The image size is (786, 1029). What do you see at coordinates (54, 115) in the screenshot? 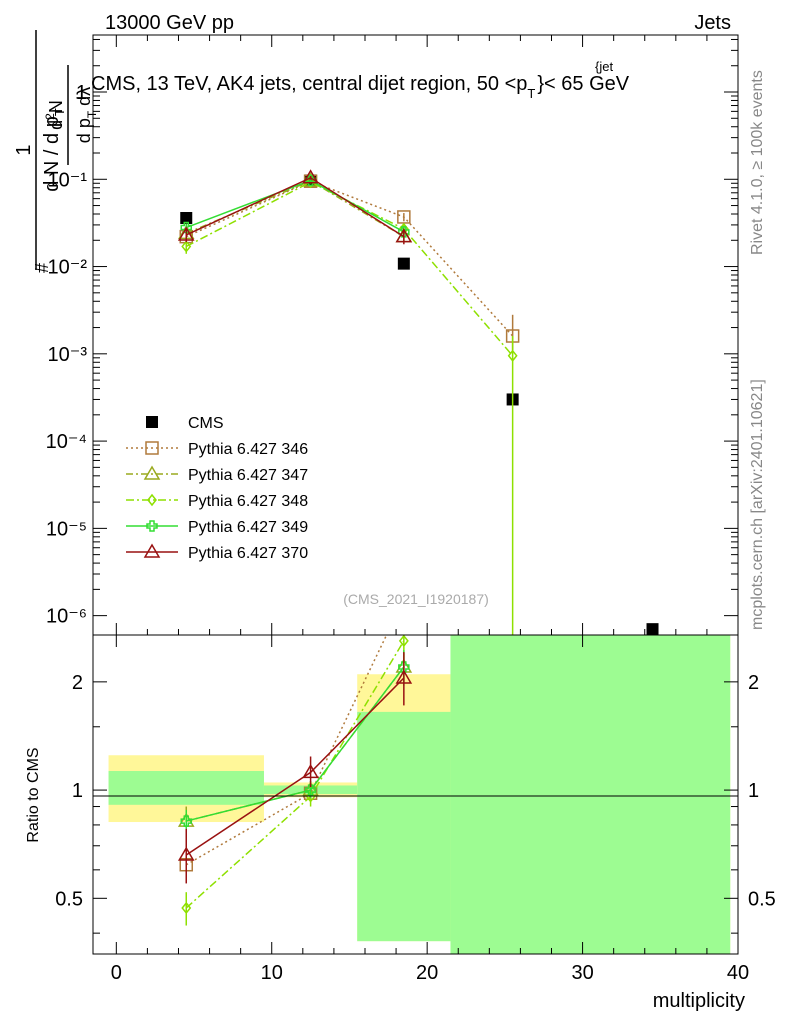
I see `svg-text: d2N` at bounding box center [54, 115].